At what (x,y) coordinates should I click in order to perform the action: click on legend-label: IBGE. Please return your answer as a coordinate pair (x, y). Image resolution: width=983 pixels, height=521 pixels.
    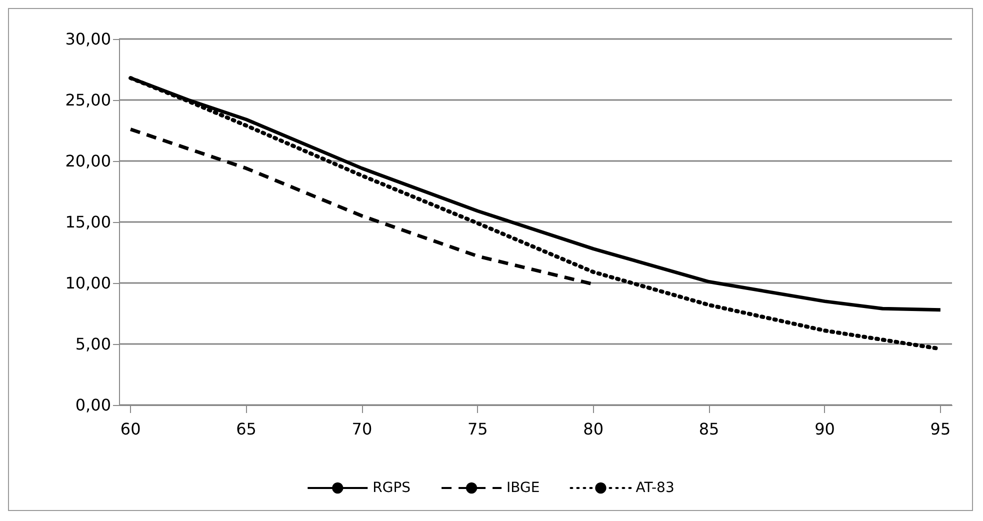
    Looking at the image, I should click on (523, 488).